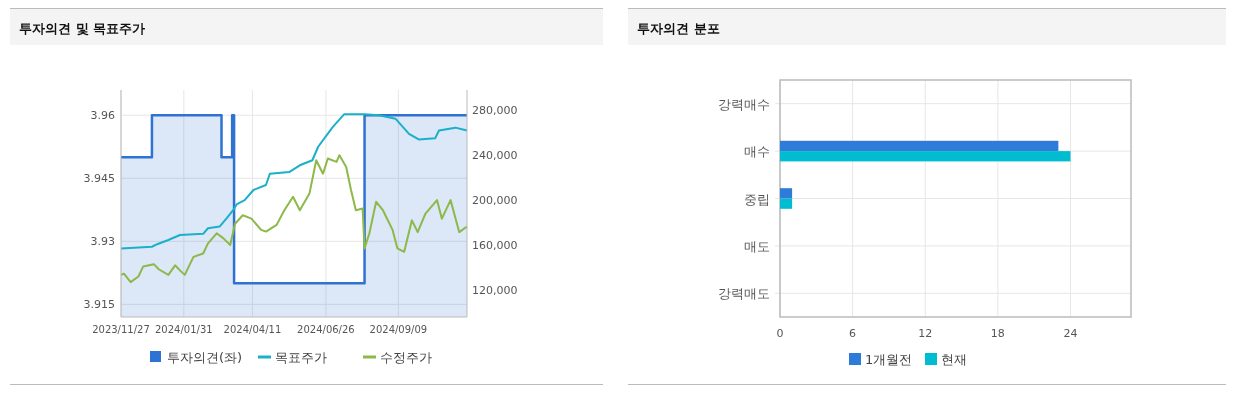 The height and width of the screenshot is (394, 1237). What do you see at coordinates (678, 28) in the screenshot?
I see `chart-title: 투자의견 분포` at bounding box center [678, 28].